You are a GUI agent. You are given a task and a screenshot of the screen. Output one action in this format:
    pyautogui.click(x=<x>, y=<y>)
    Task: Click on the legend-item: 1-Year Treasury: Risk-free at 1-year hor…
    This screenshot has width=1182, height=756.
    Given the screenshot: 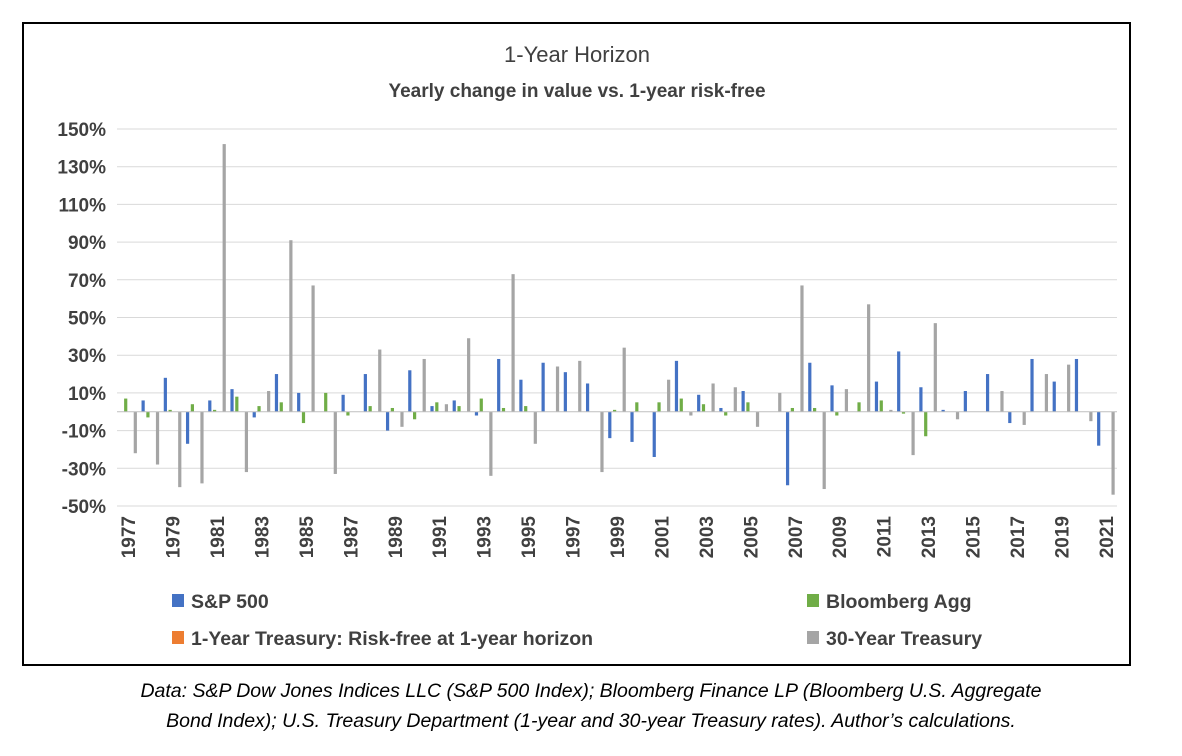 What is the action you would take?
    pyautogui.click(x=382, y=639)
    